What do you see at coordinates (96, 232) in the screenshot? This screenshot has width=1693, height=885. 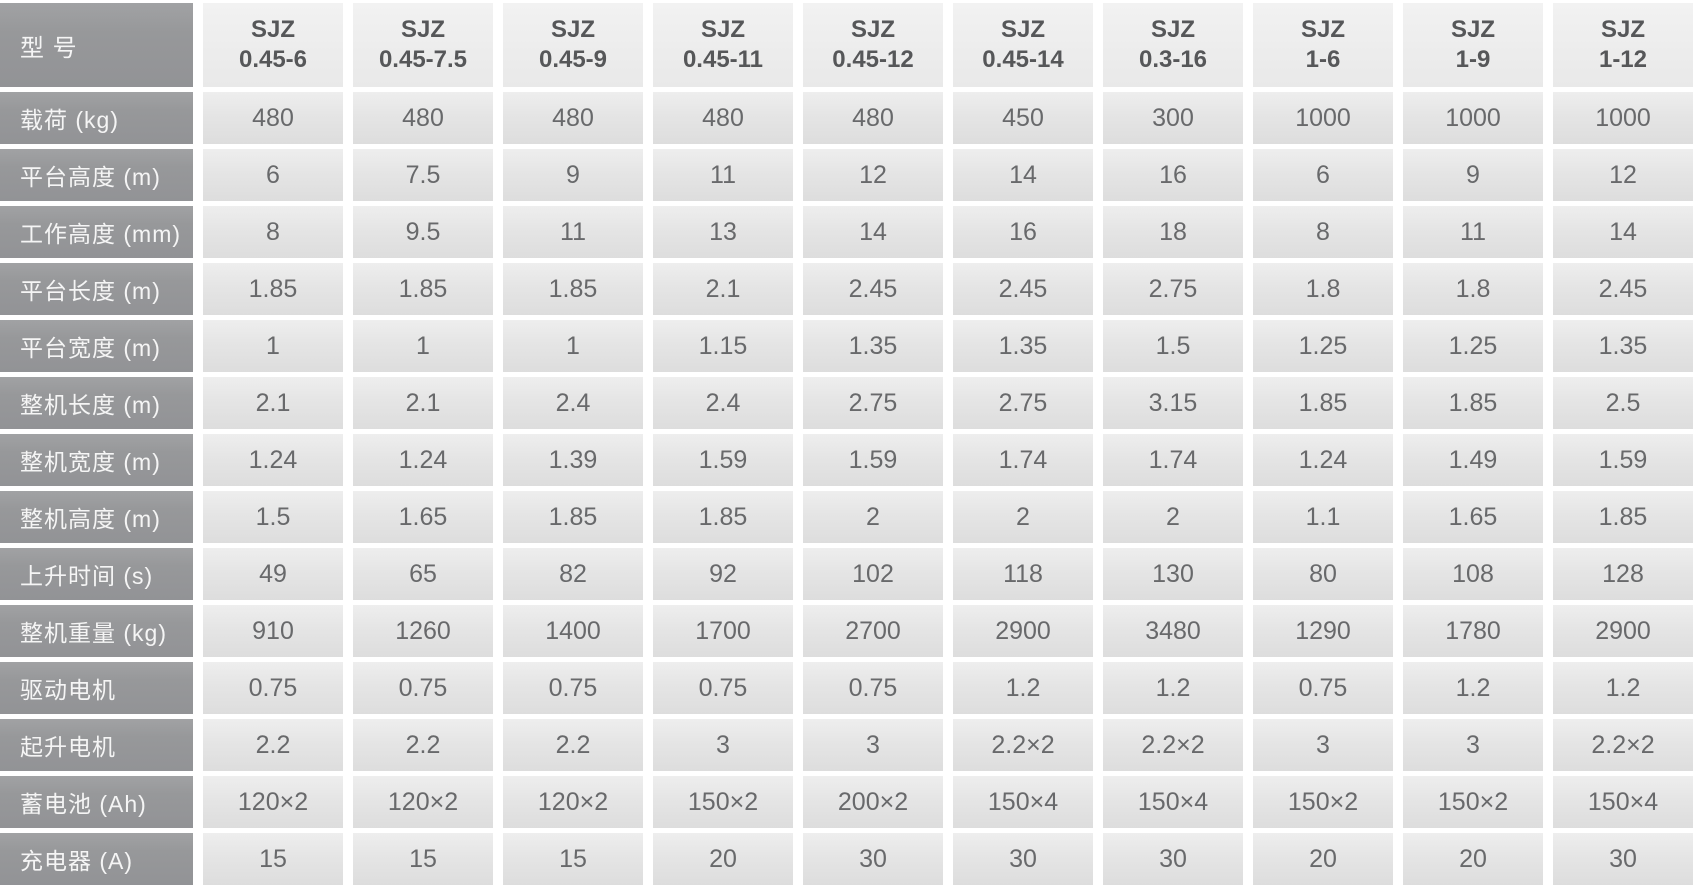 I see `row-label: 工作高度 (mm)` at bounding box center [96, 232].